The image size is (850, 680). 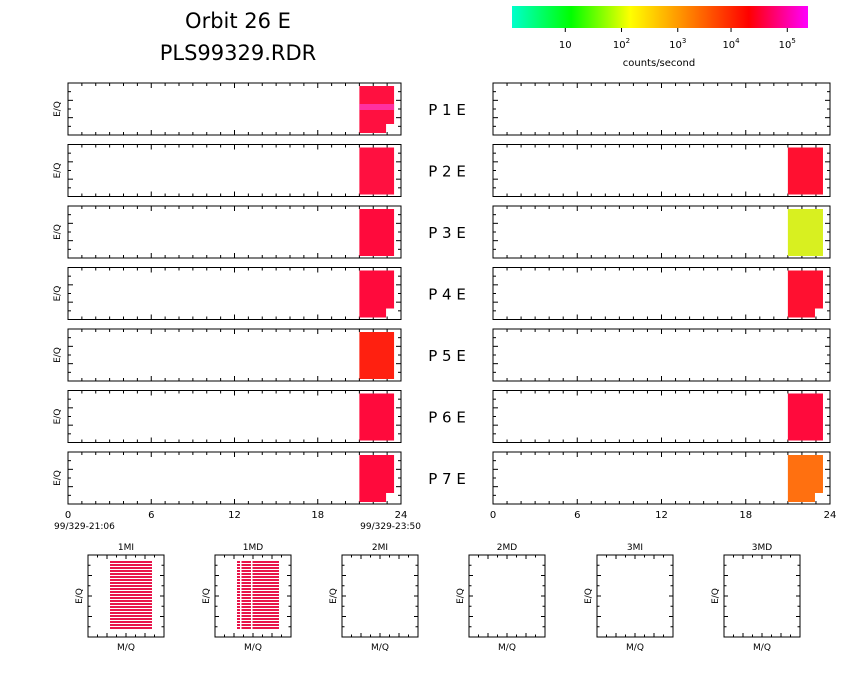 What do you see at coordinates (628, 41) in the screenshot?
I see `colorbar-tick-exponent: 2` at bounding box center [628, 41].